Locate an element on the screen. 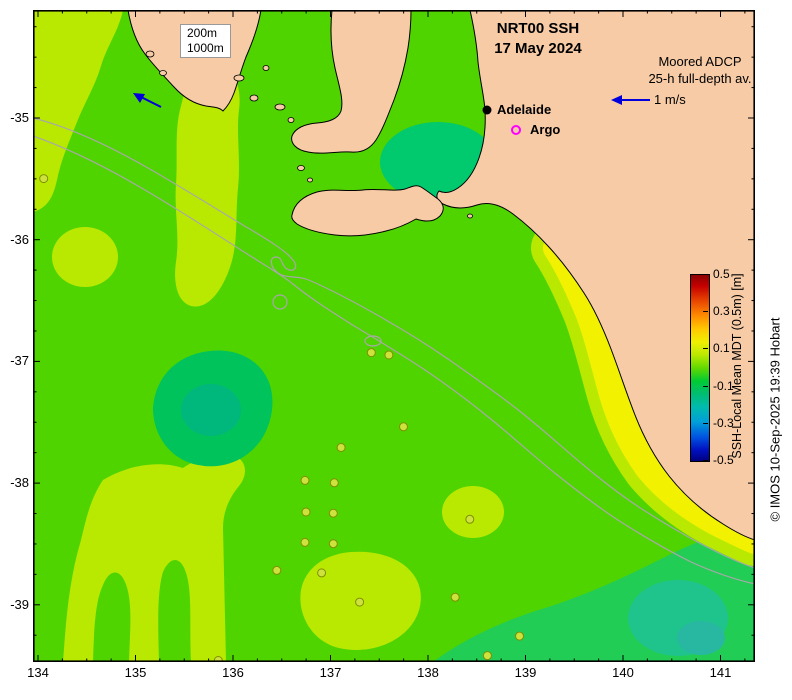 The width and height of the screenshot is (792, 700). argo-legend-marker is located at coordinates (516, 130).